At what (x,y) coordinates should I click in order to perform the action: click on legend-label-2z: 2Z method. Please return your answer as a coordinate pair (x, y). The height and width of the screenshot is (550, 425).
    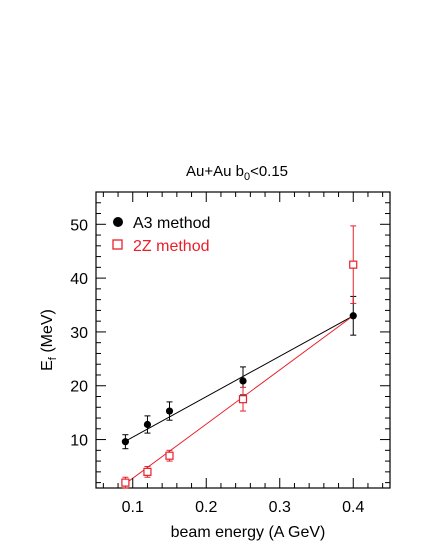
    Looking at the image, I should click on (171, 246).